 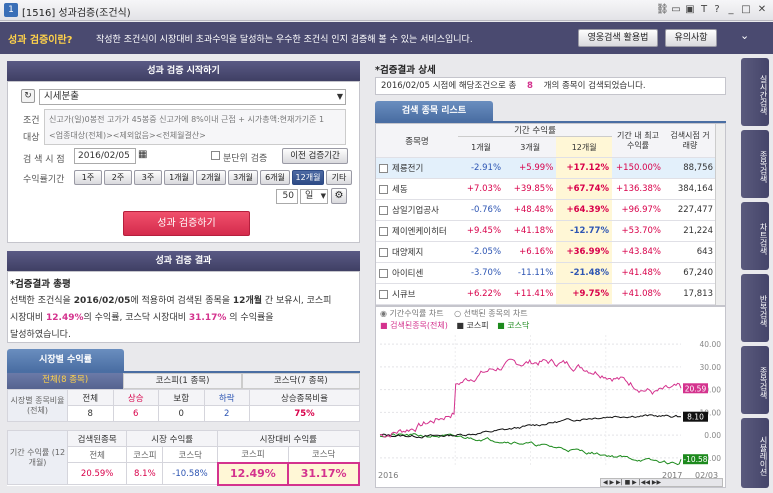 I want to click on stock-name: 대양제지, so click(x=408, y=253).